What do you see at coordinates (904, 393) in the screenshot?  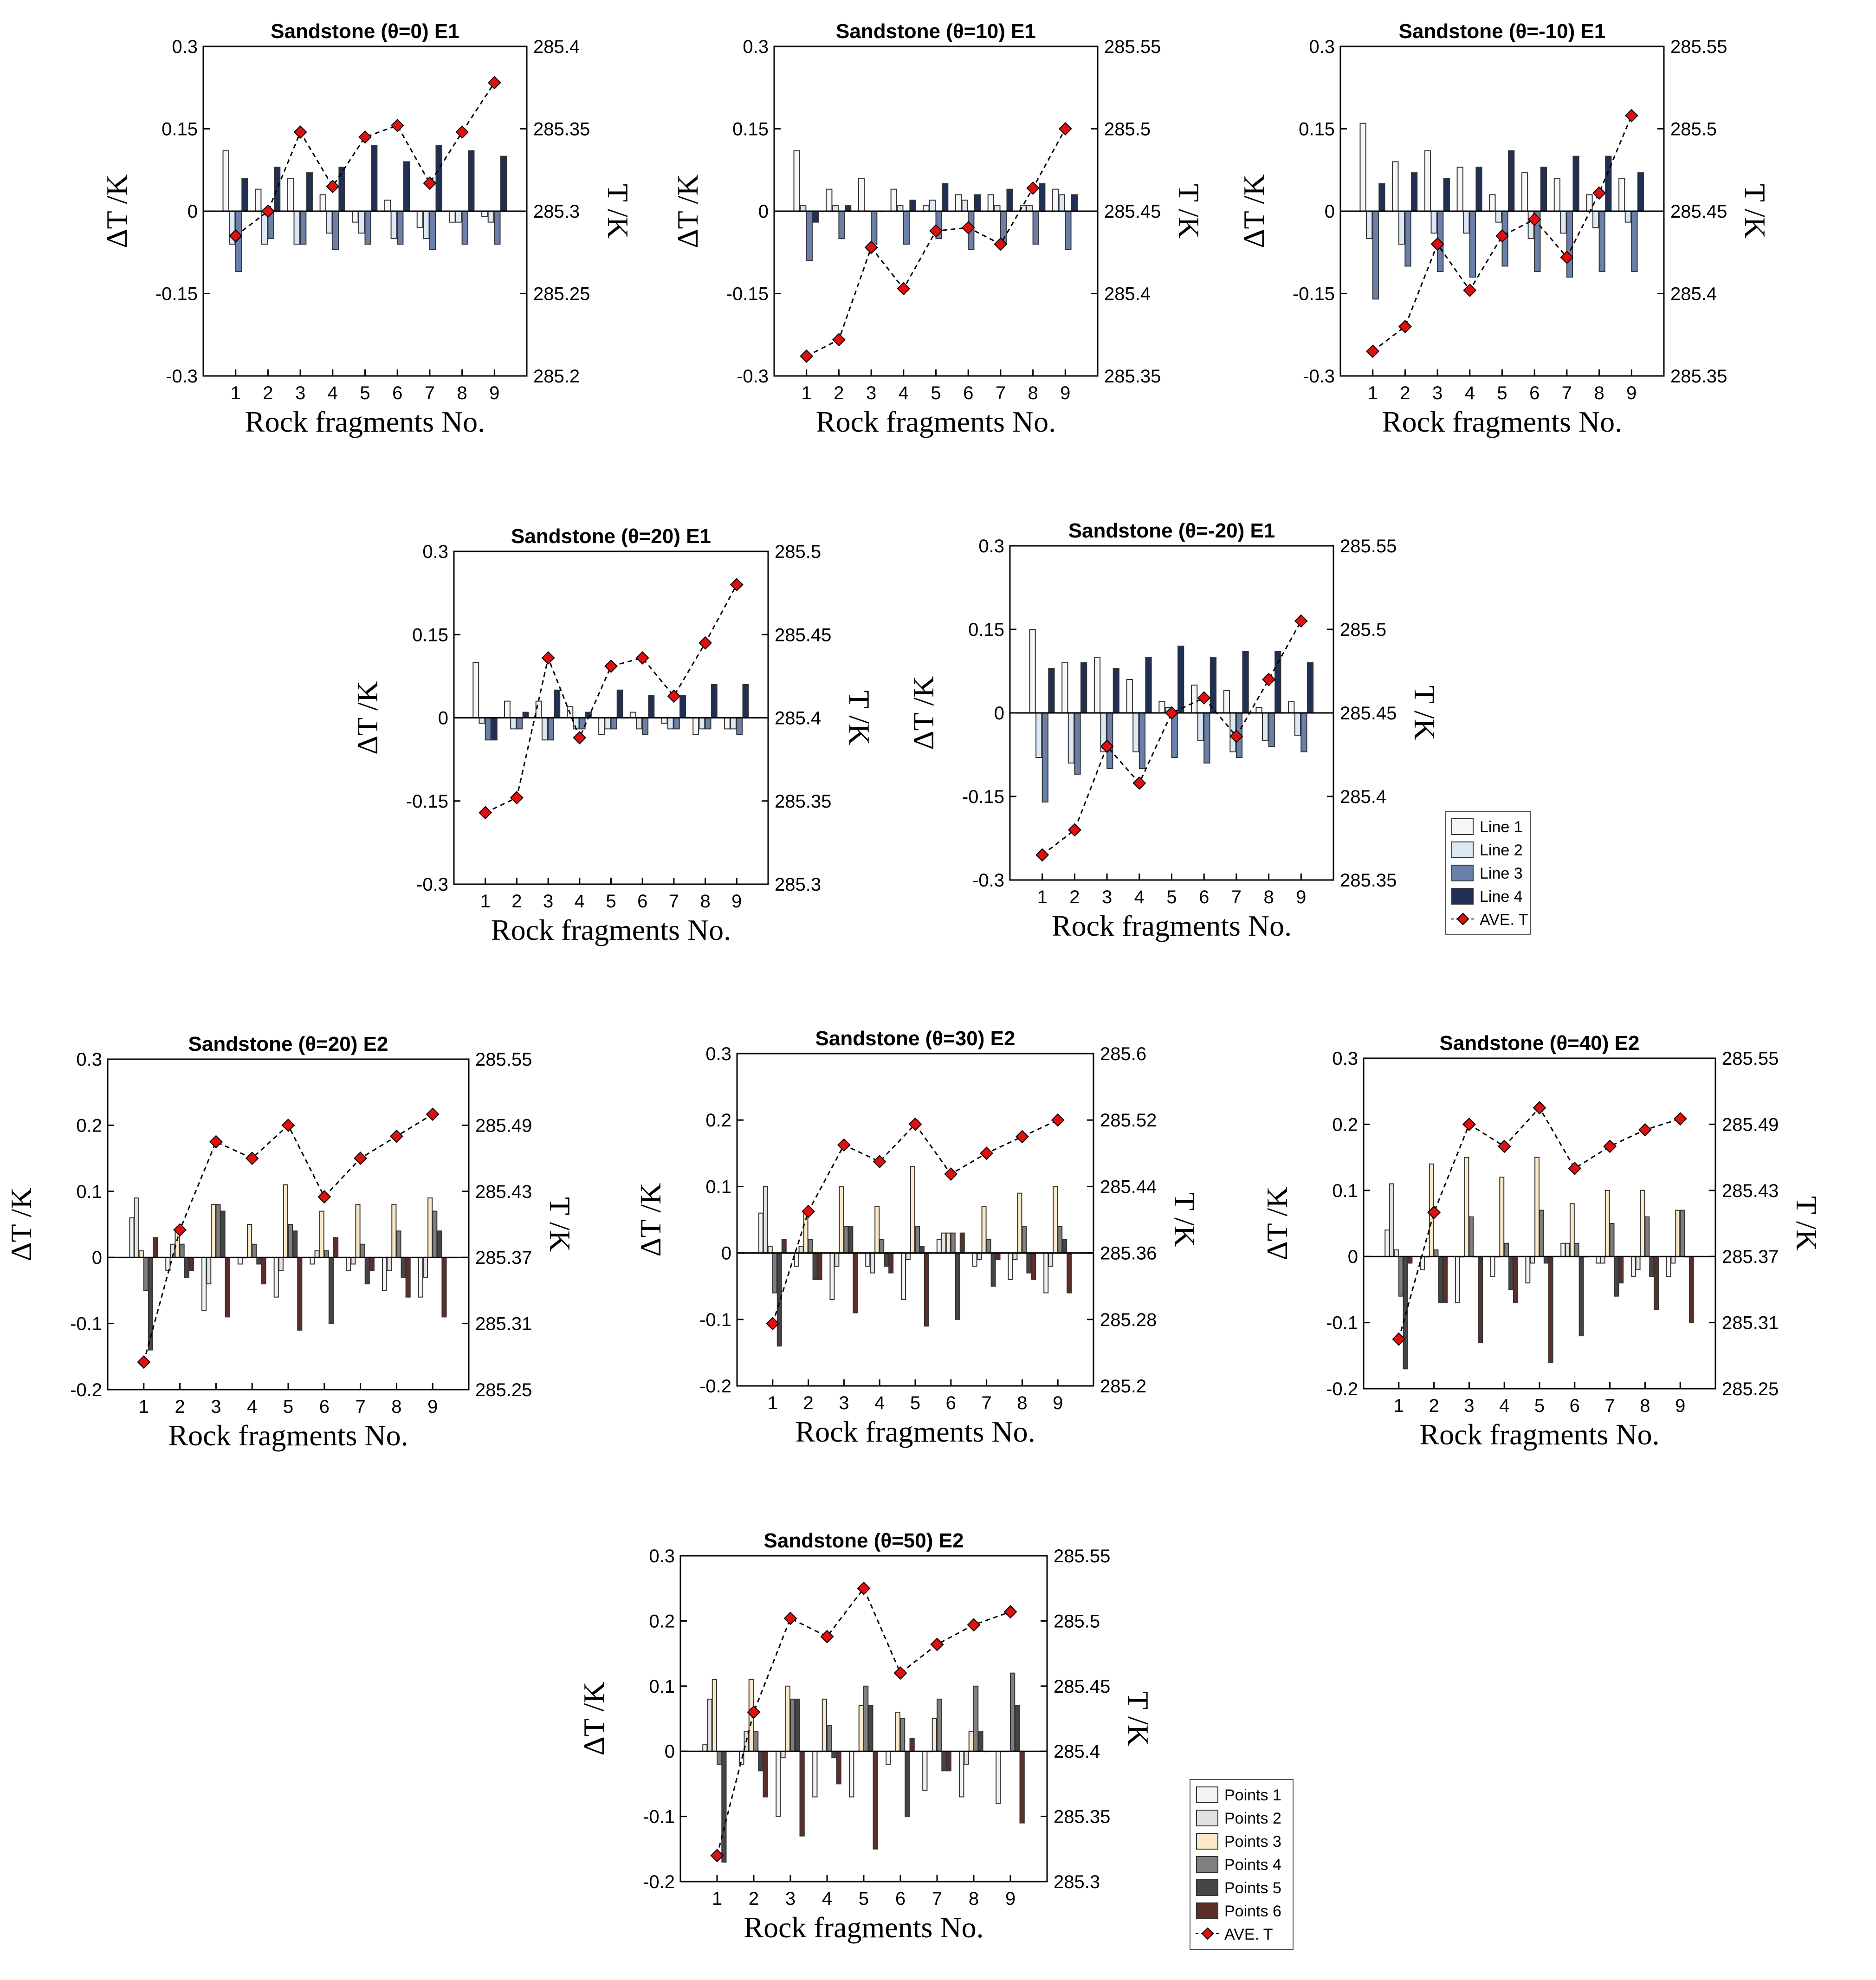 I see `x-tick-label: 4` at bounding box center [904, 393].